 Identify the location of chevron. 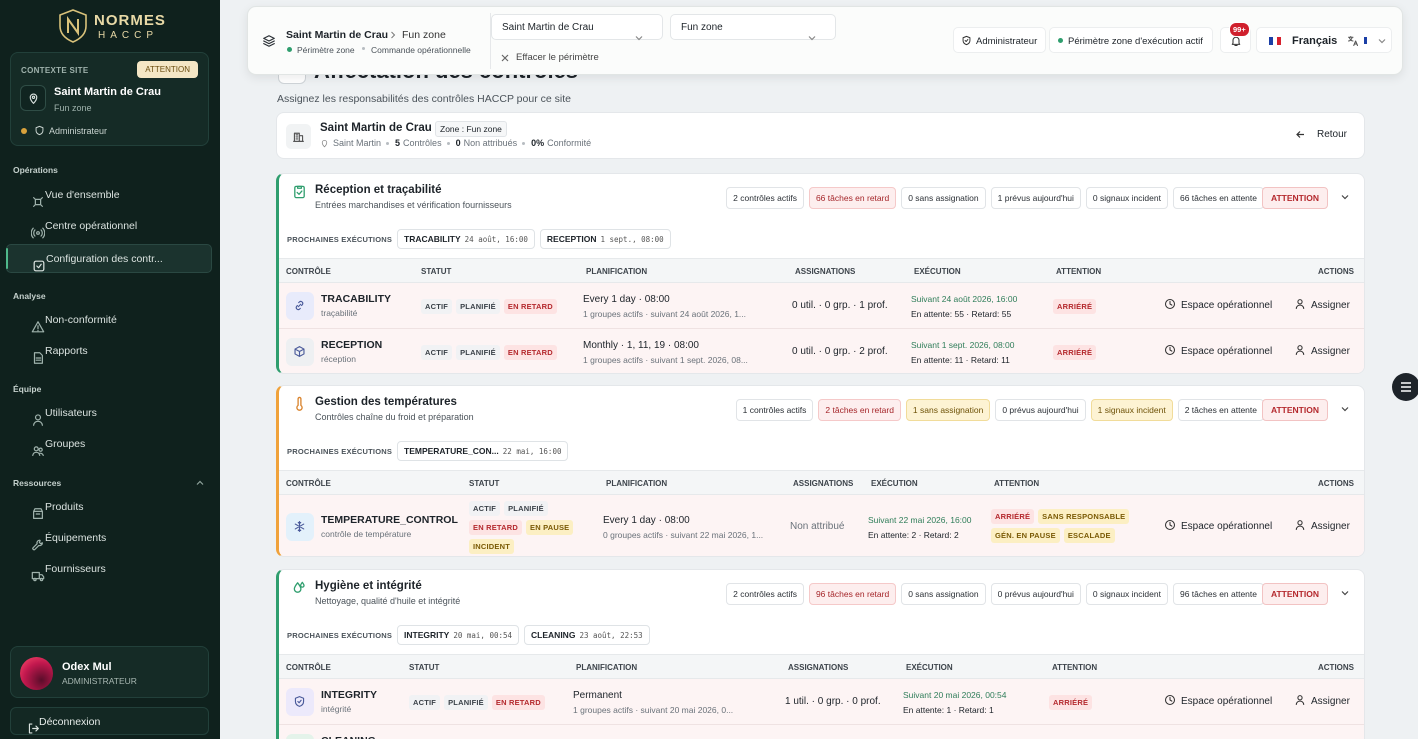
(1382, 41).